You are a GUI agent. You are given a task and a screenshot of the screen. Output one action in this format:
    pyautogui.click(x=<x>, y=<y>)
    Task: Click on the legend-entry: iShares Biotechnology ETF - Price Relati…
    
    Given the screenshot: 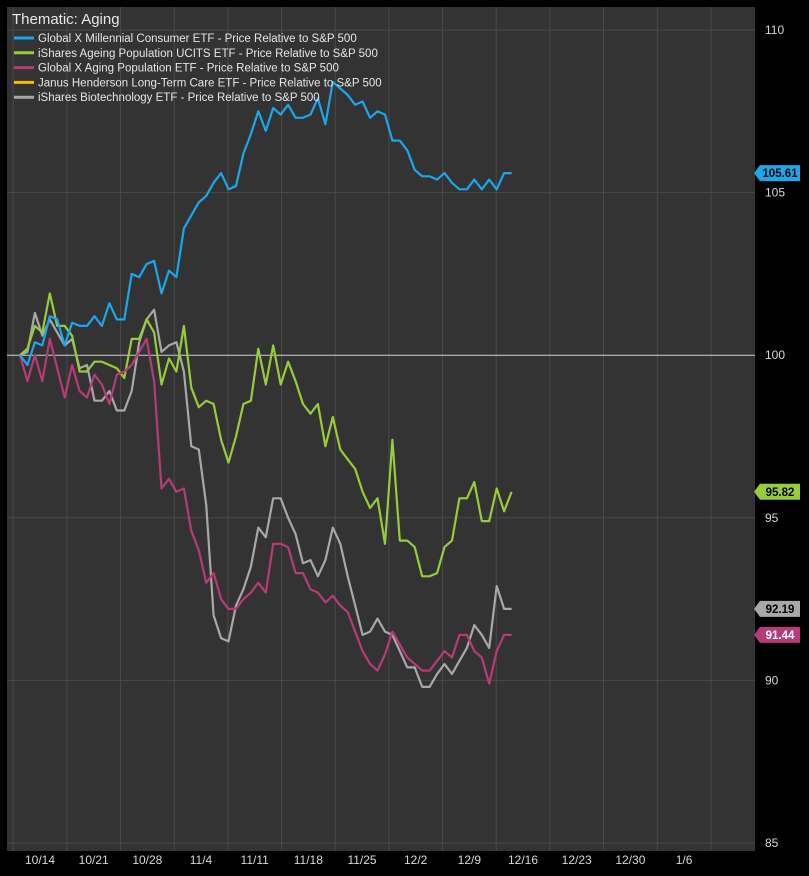 What is the action you would take?
    pyautogui.click(x=179, y=98)
    